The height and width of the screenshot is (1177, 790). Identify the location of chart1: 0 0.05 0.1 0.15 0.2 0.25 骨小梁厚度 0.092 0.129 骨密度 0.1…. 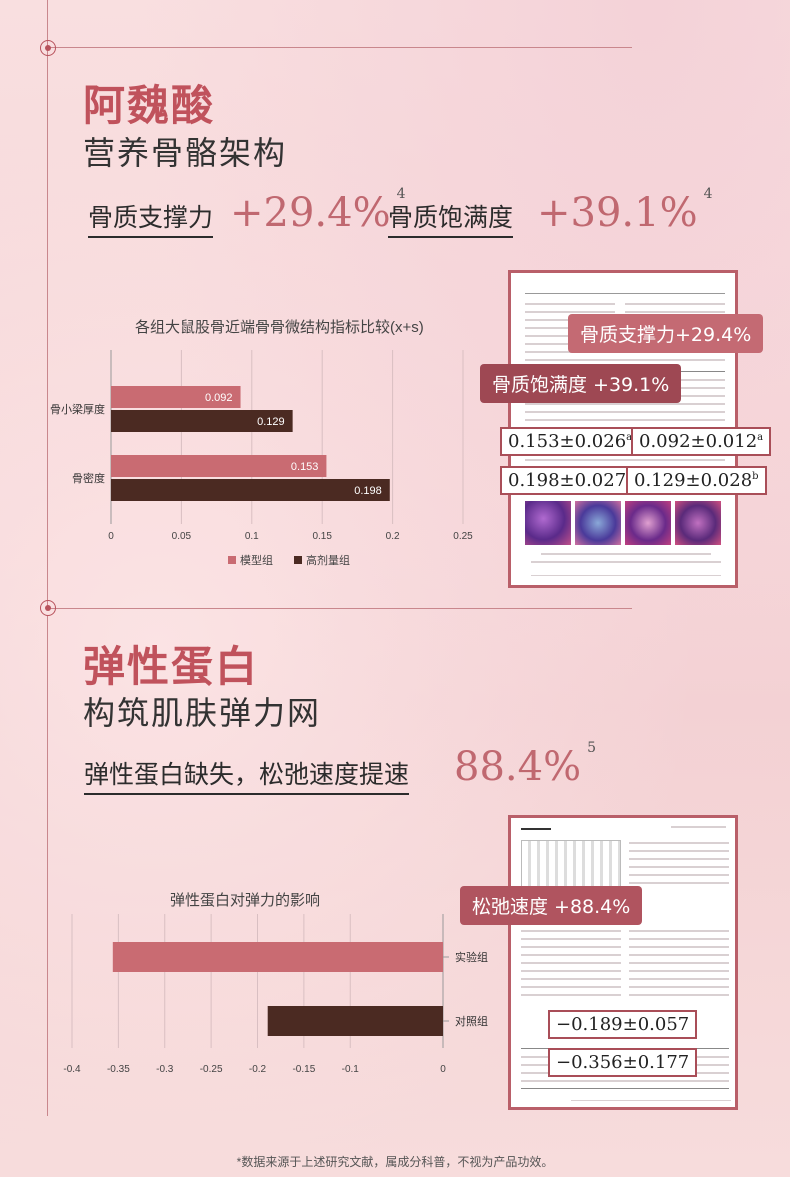
(261, 458).